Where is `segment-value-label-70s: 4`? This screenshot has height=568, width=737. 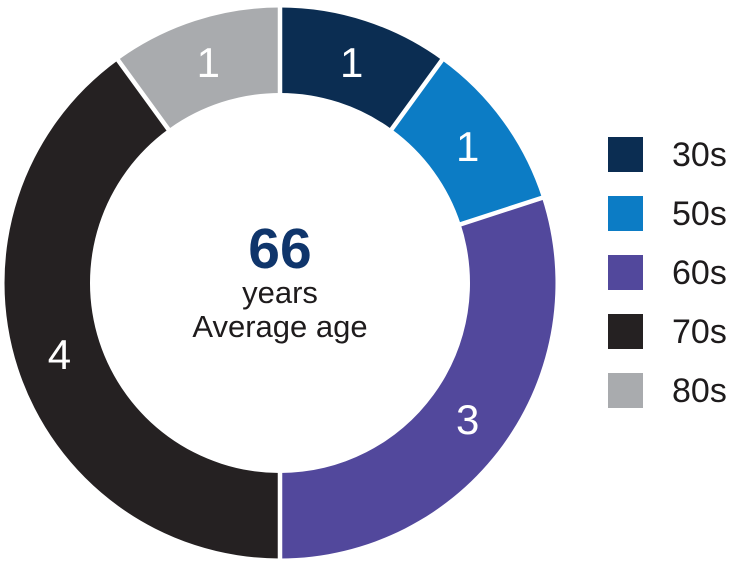
segment-value-label-70s: 4 is located at coordinates (59, 354).